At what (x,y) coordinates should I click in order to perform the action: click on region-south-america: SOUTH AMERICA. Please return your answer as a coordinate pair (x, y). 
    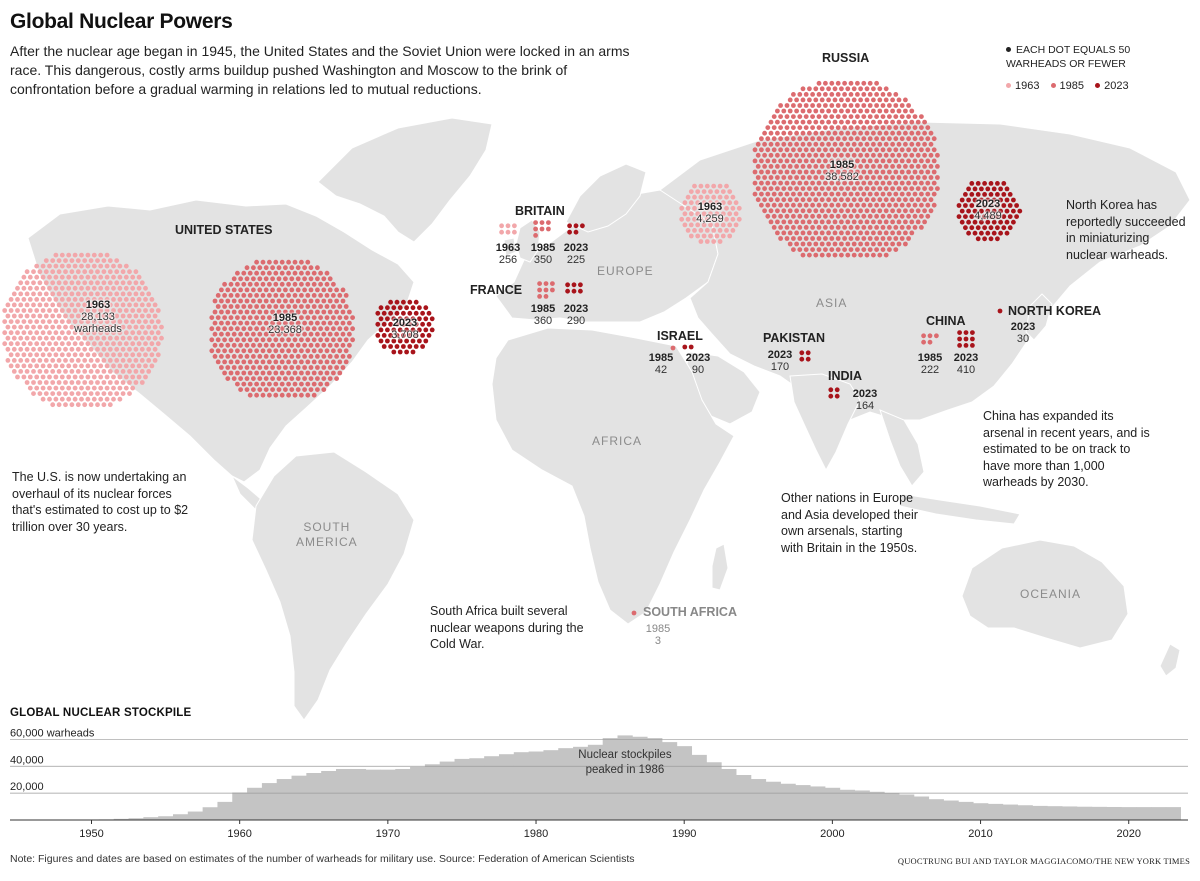
    Looking at the image, I should click on (327, 534).